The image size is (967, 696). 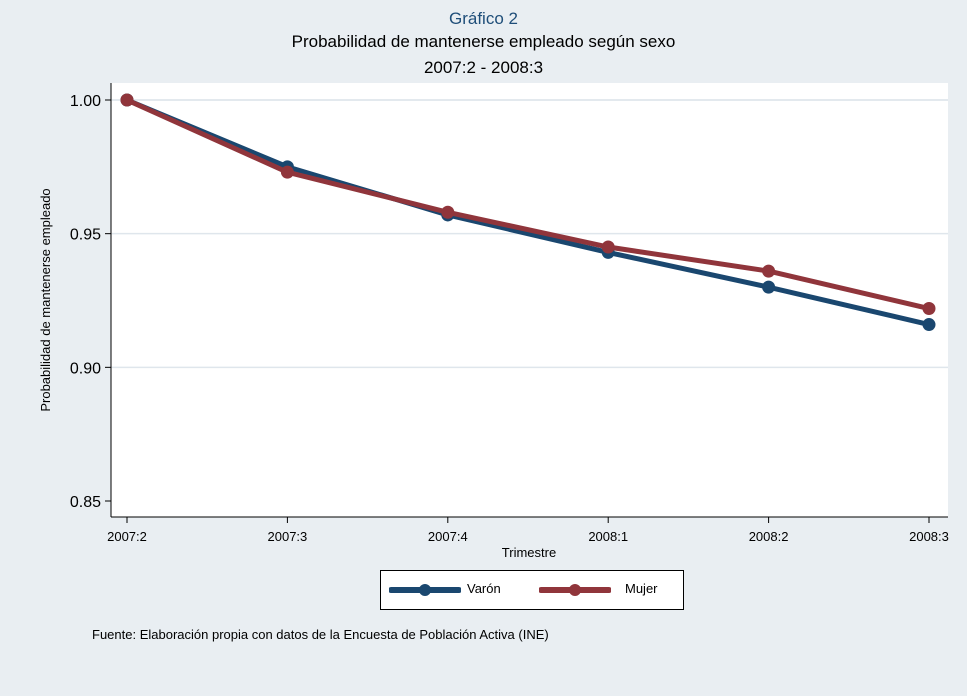 What do you see at coordinates (528, 530) in the screenshot?
I see `x-ticks: 2007:2 2007:3 2007:4 2008:1 2008:2 2008:3` at bounding box center [528, 530].